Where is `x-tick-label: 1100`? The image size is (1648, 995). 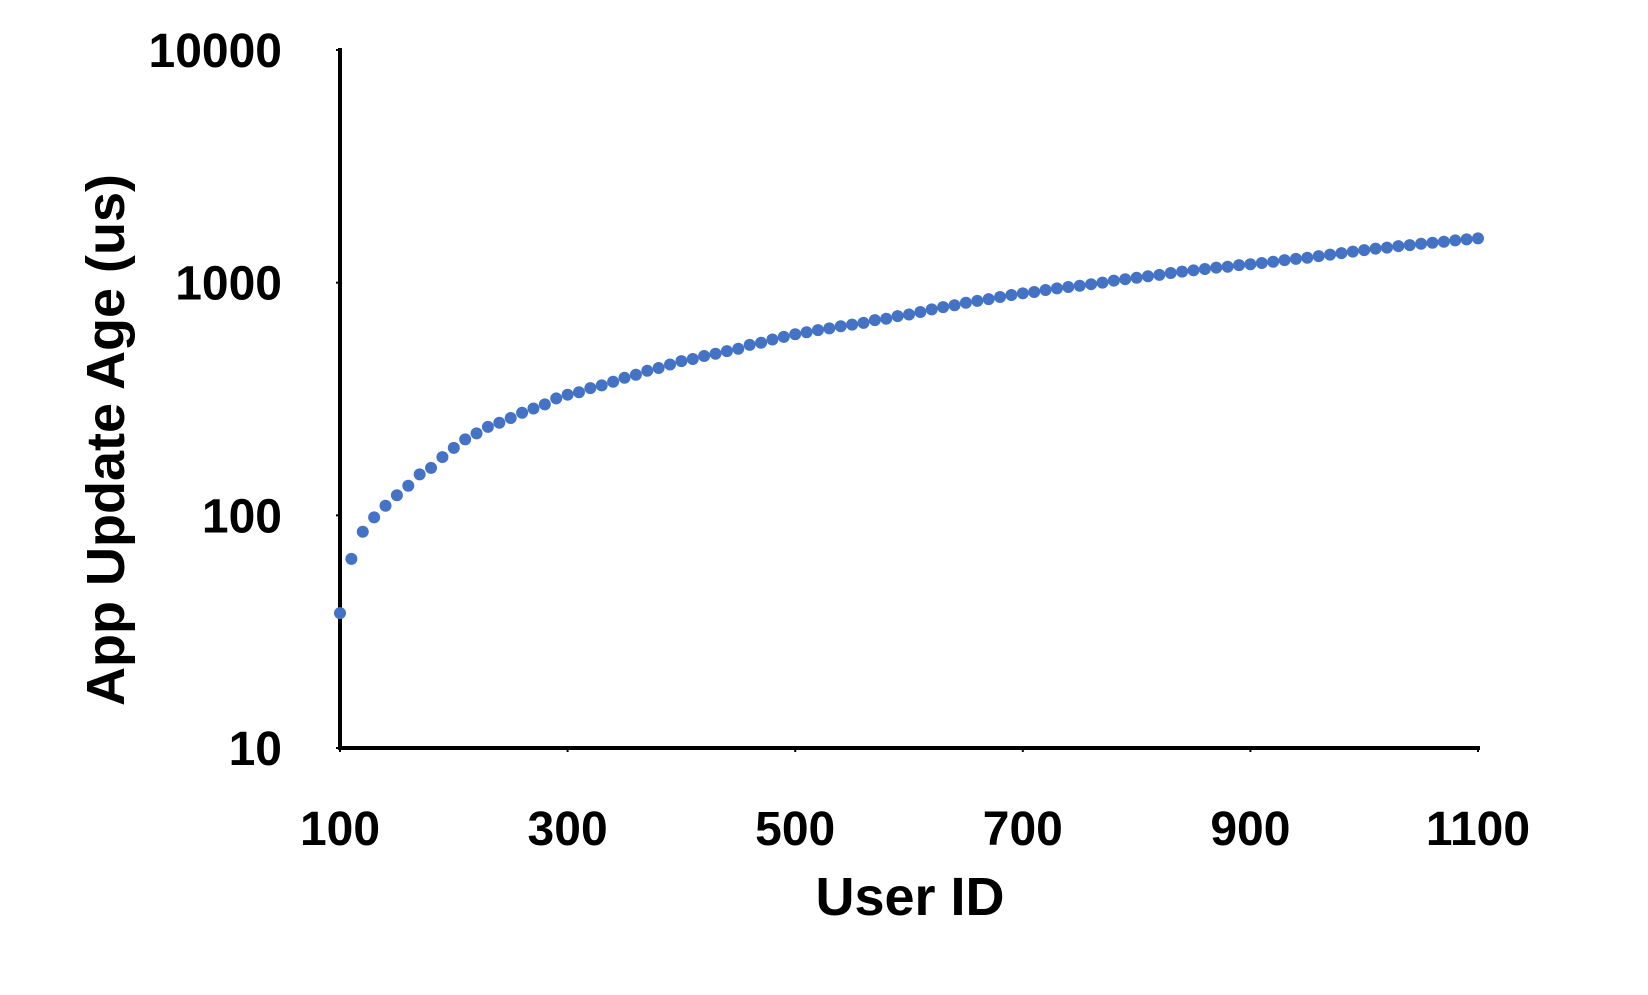 x-tick-label: 1100 is located at coordinates (1478, 829).